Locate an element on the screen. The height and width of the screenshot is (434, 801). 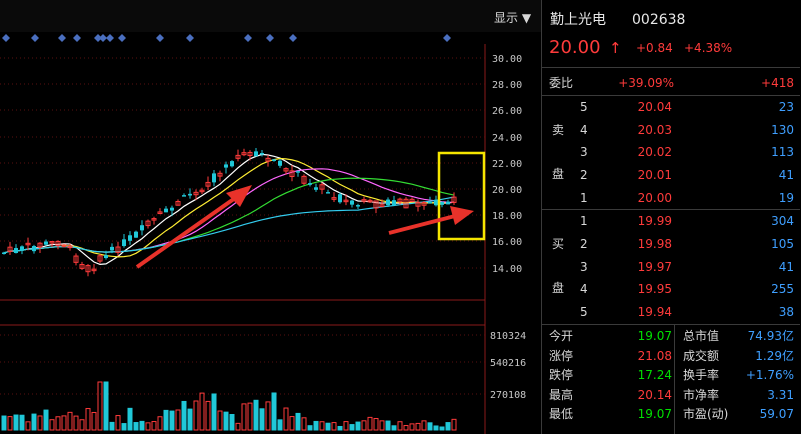
stat-value: 17.24 is located at coordinates (654, 375).